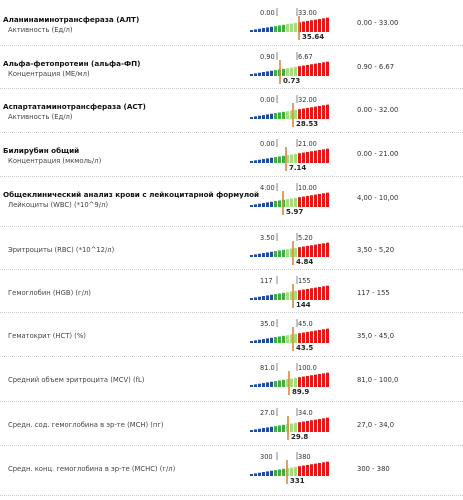 This screenshot has width=463, height=500. What do you see at coordinates (376, 67) in the screenshot?
I see `reference-range: 0.90 - 6.67` at bounding box center [376, 67].